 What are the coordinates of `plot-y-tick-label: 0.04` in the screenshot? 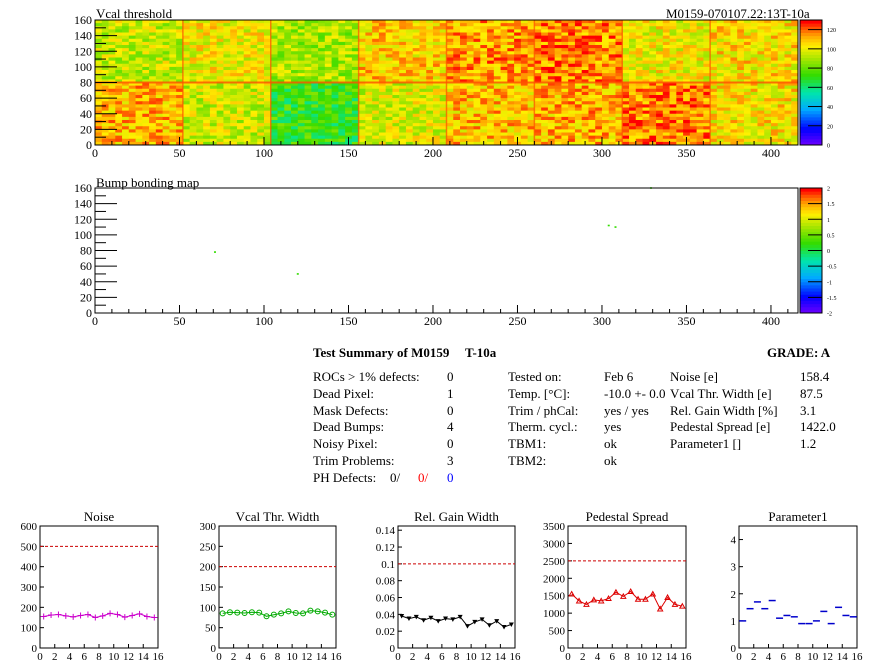 It's located at (386, 615).